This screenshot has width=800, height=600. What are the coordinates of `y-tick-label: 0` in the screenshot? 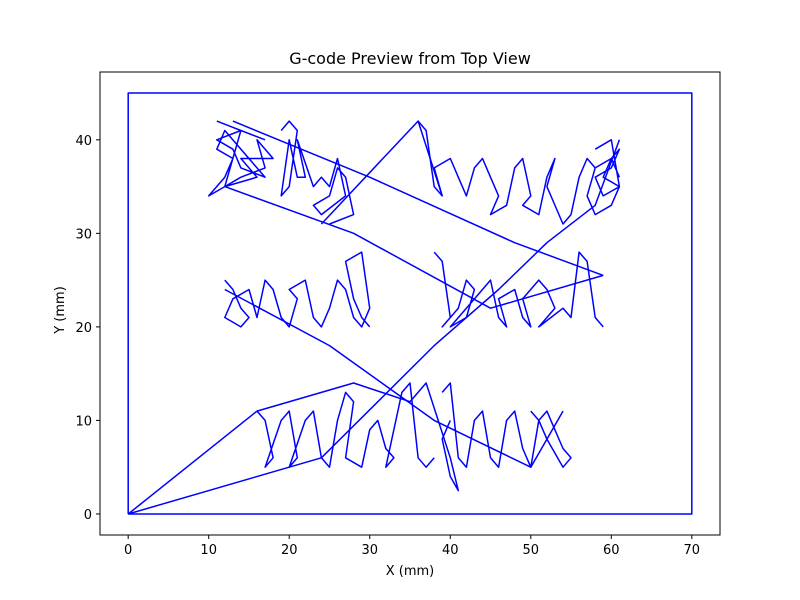 It's located at (88, 515).